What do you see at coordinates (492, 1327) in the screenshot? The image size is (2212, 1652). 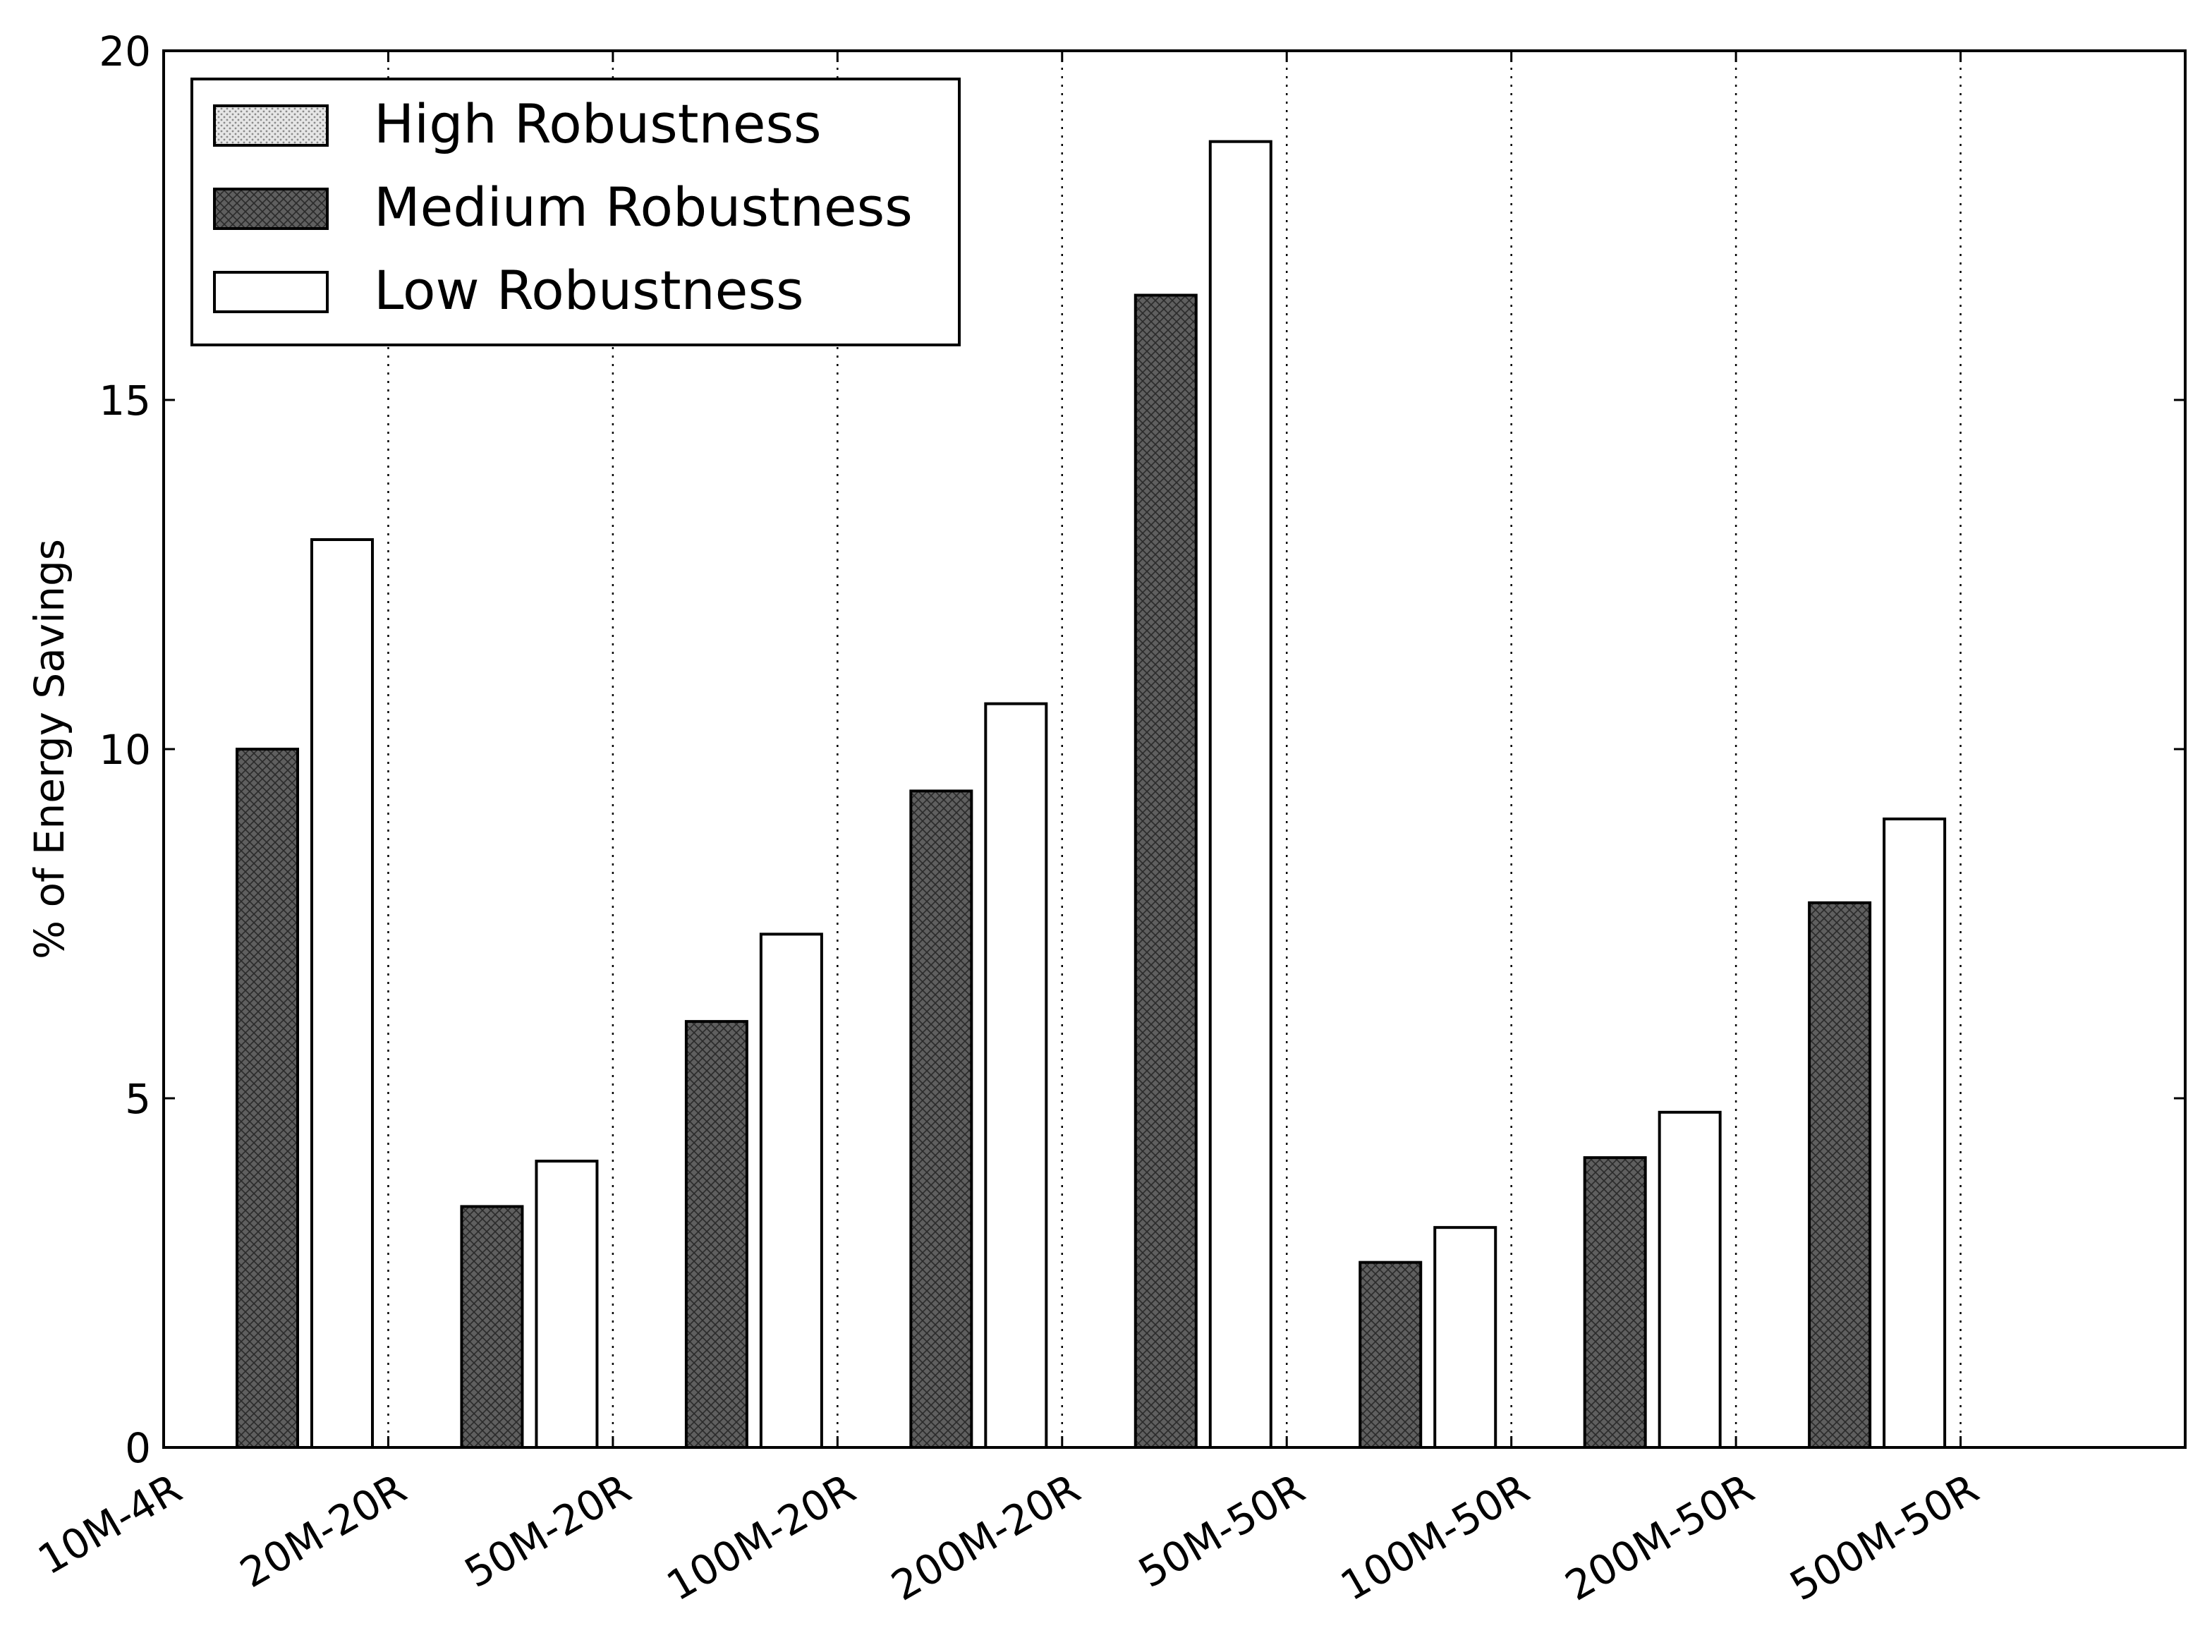 I see `bar-medium-robustness-20m-20r` at bounding box center [492, 1327].